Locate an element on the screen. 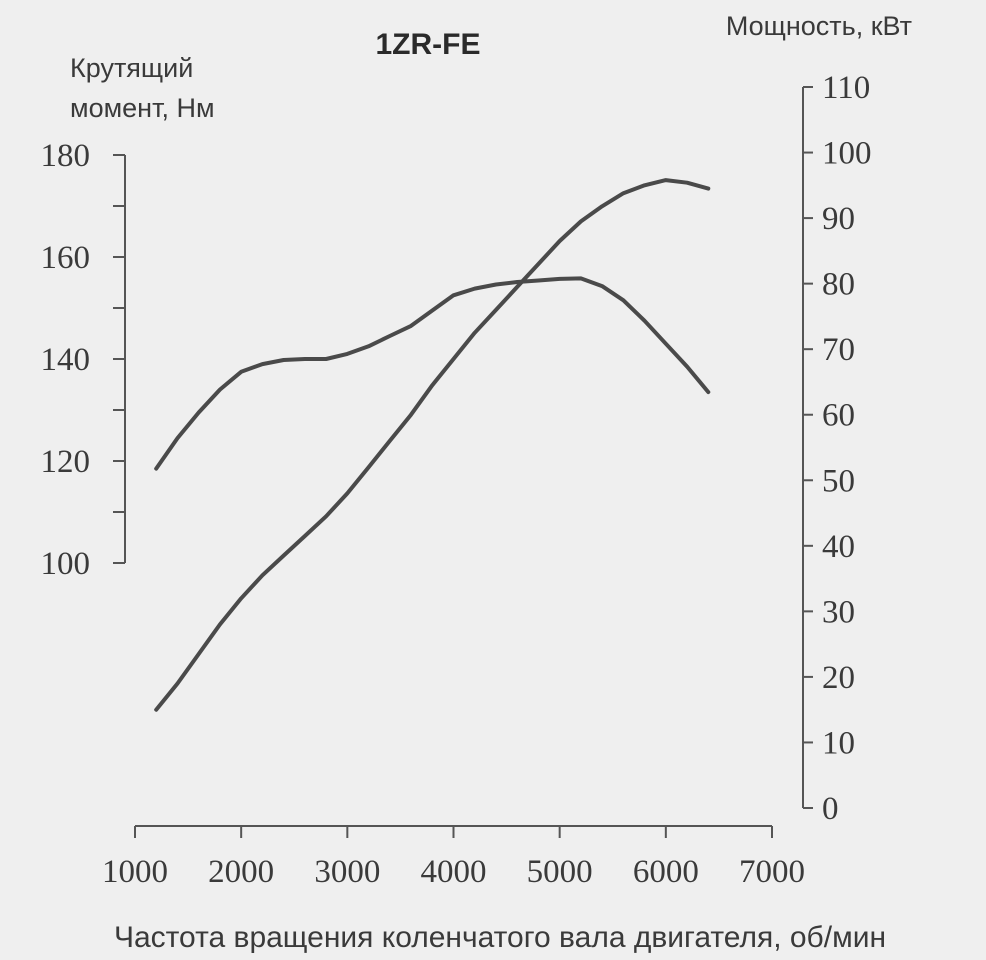 This screenshot has height=960, width=986. right-y-tick-label: 60 is located at coordinates (838, 416).